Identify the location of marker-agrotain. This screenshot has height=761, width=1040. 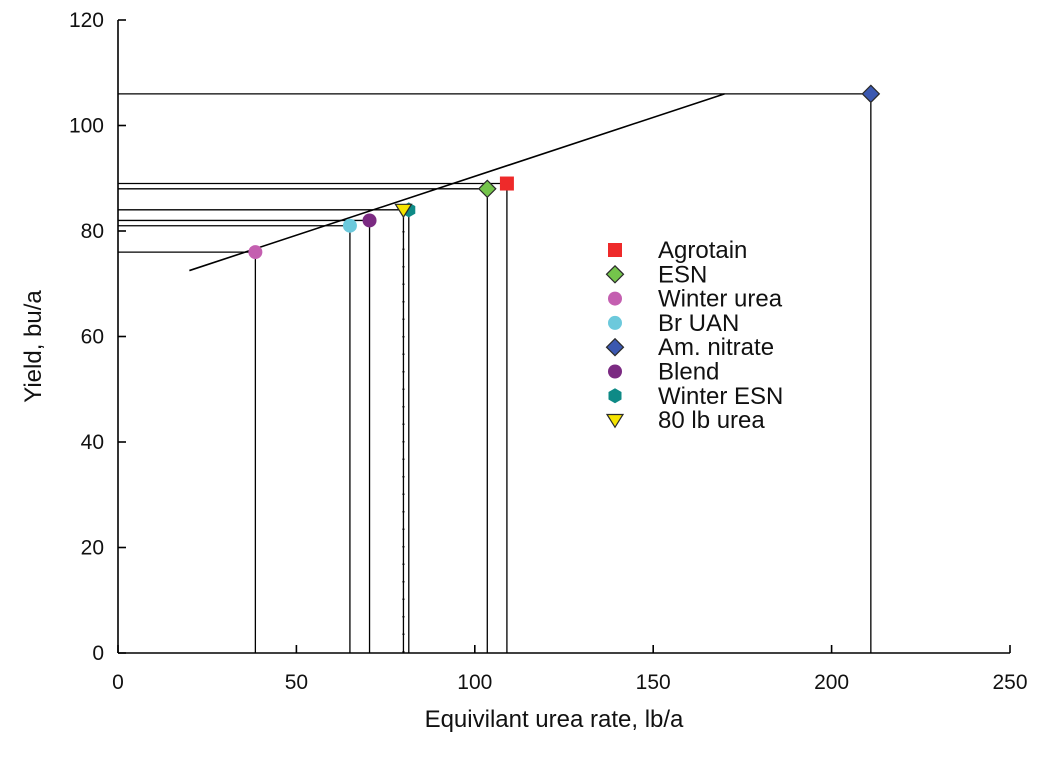
(506, 183).